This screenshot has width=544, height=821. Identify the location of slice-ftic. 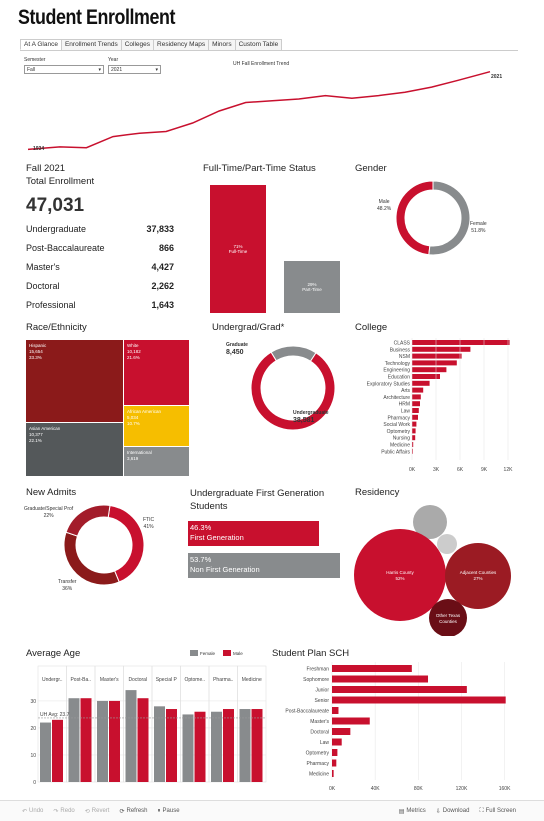
(126, 543).